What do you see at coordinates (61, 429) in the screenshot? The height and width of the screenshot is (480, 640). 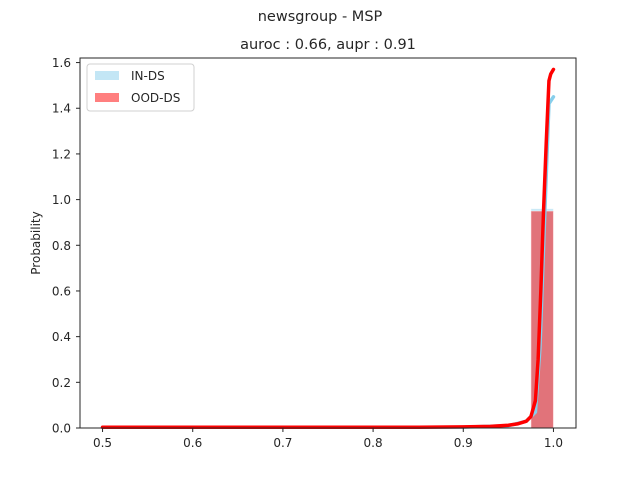 I see `y-tick-label: 0.0` at bounding box center [61, 429].